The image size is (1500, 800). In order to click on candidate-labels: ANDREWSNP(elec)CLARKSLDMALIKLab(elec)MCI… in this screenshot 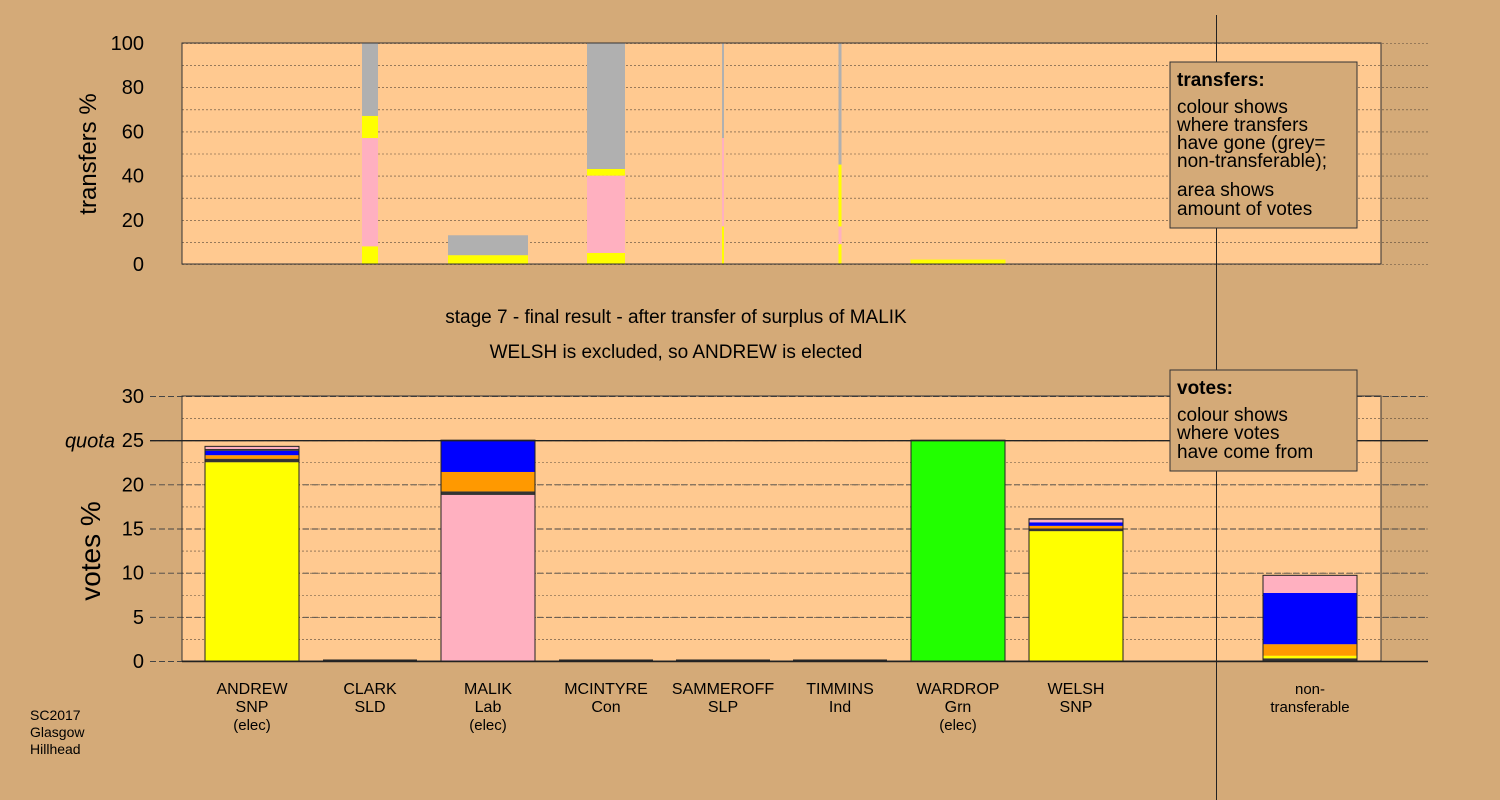, I will do `click(782, 707)`.